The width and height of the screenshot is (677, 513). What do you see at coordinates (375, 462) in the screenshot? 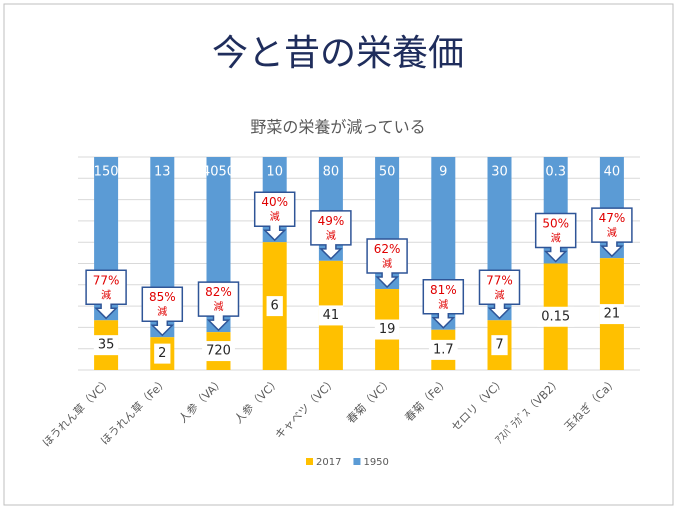
I see `legend-label: 1950` at bounding box center [375, 462].